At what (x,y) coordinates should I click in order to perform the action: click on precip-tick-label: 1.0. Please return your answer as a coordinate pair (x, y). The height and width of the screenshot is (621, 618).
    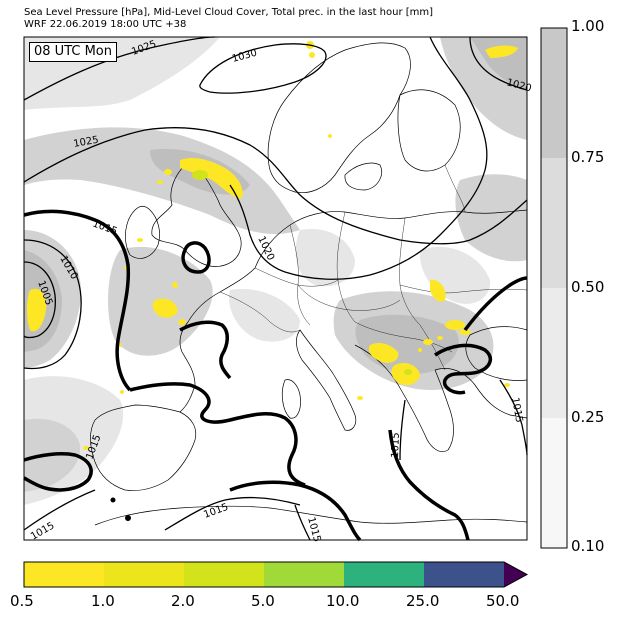
    Looking at the image, I should click on (103, 601).